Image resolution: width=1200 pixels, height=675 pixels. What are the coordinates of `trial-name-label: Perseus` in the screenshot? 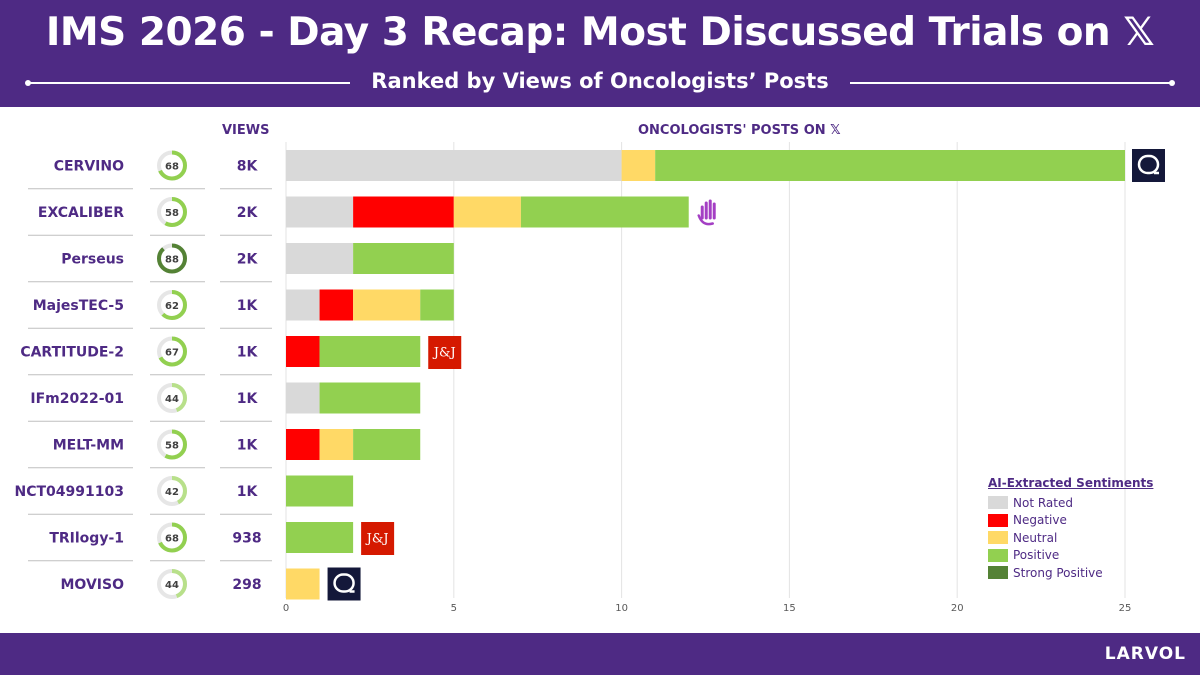 It's located at (92, 260).